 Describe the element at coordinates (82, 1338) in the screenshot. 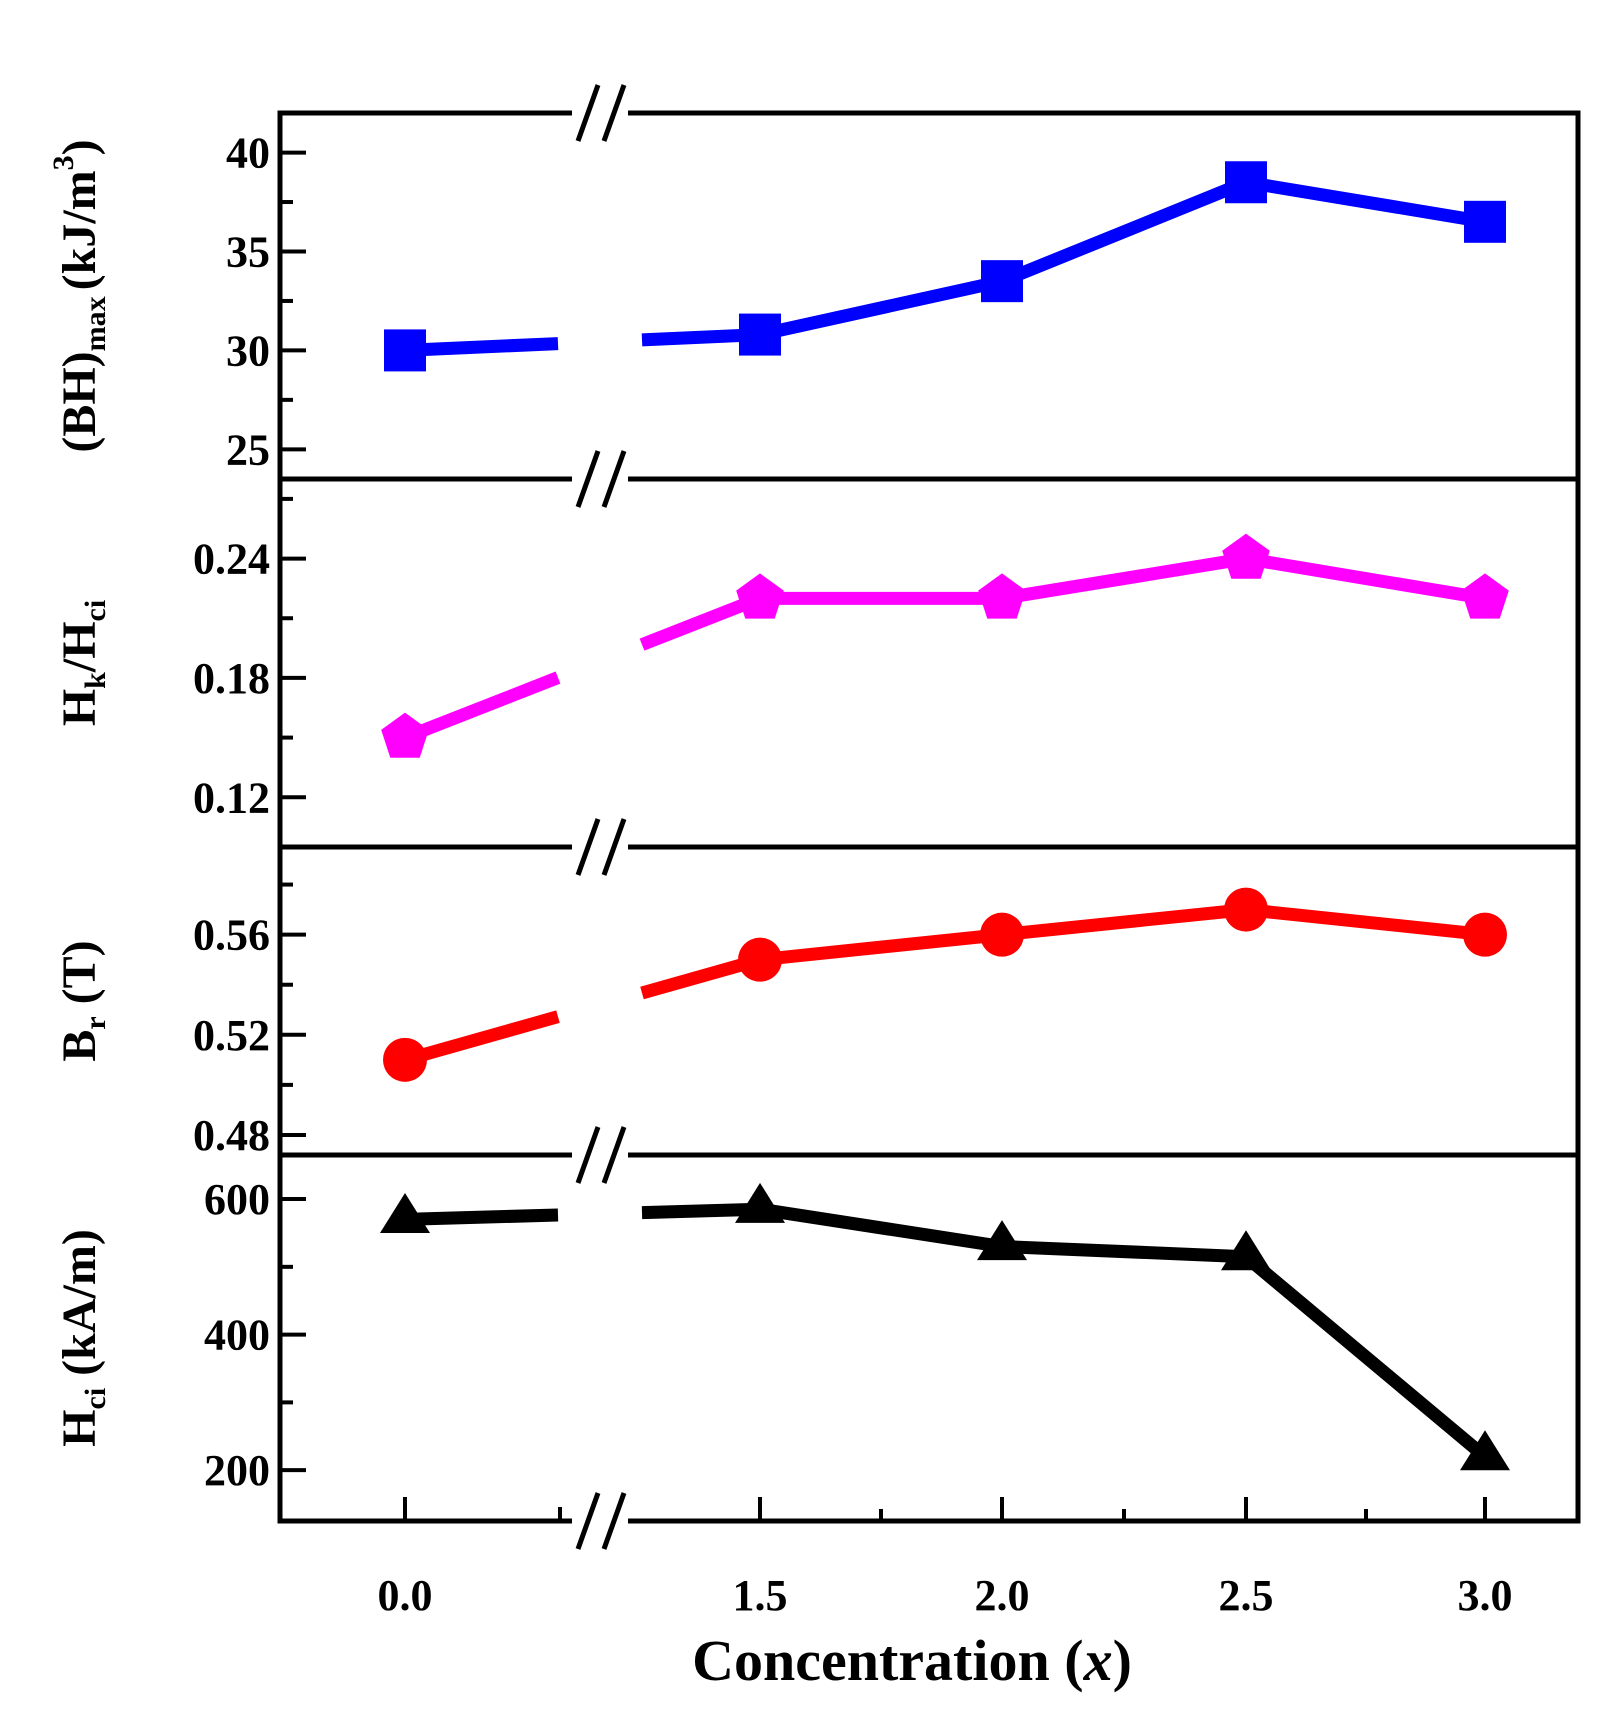

I see `y-axis-title: Hci (kA/m)` at that location.